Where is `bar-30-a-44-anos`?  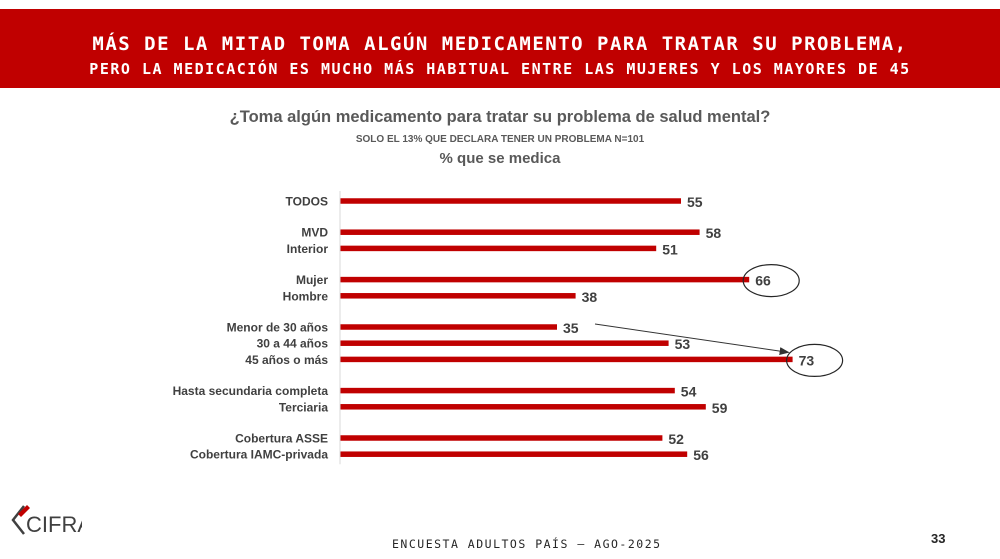 bar-30-a-44-anos is located at coordinates (504, 343).